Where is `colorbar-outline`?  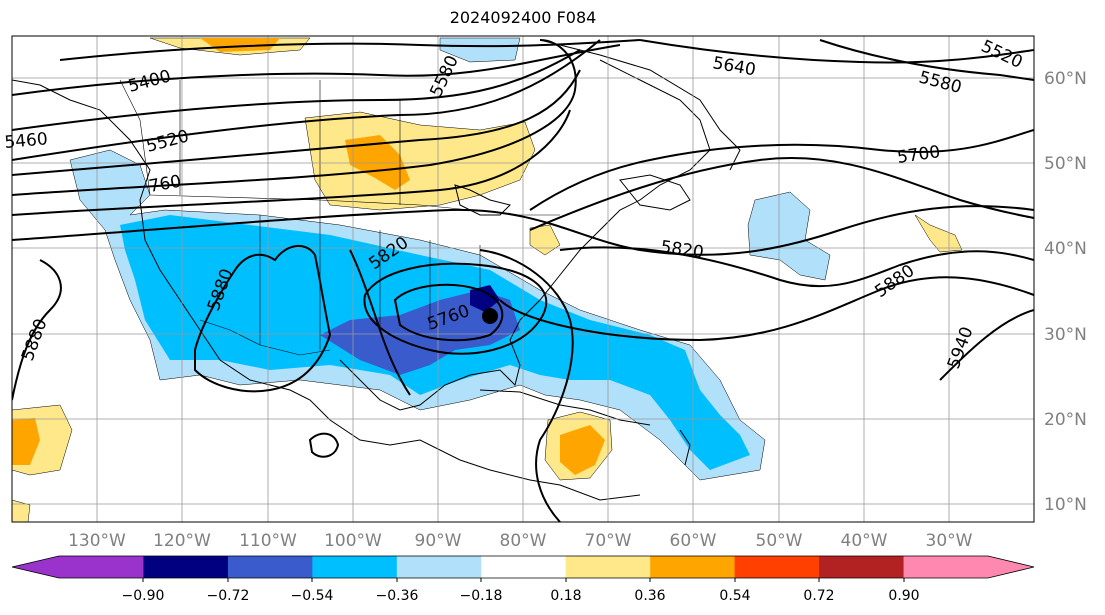
colorbar-outline is located at coordinates (523, 567).